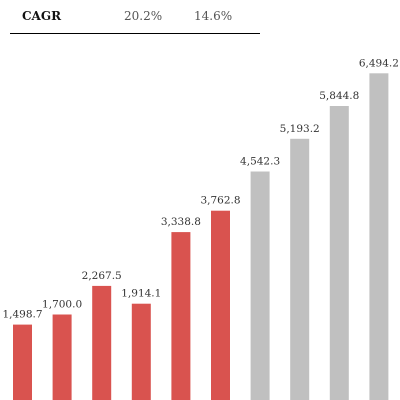 The image size is (400, 400). I want to click on bar-value-label-8: 5,193.2, so click(300, 129).